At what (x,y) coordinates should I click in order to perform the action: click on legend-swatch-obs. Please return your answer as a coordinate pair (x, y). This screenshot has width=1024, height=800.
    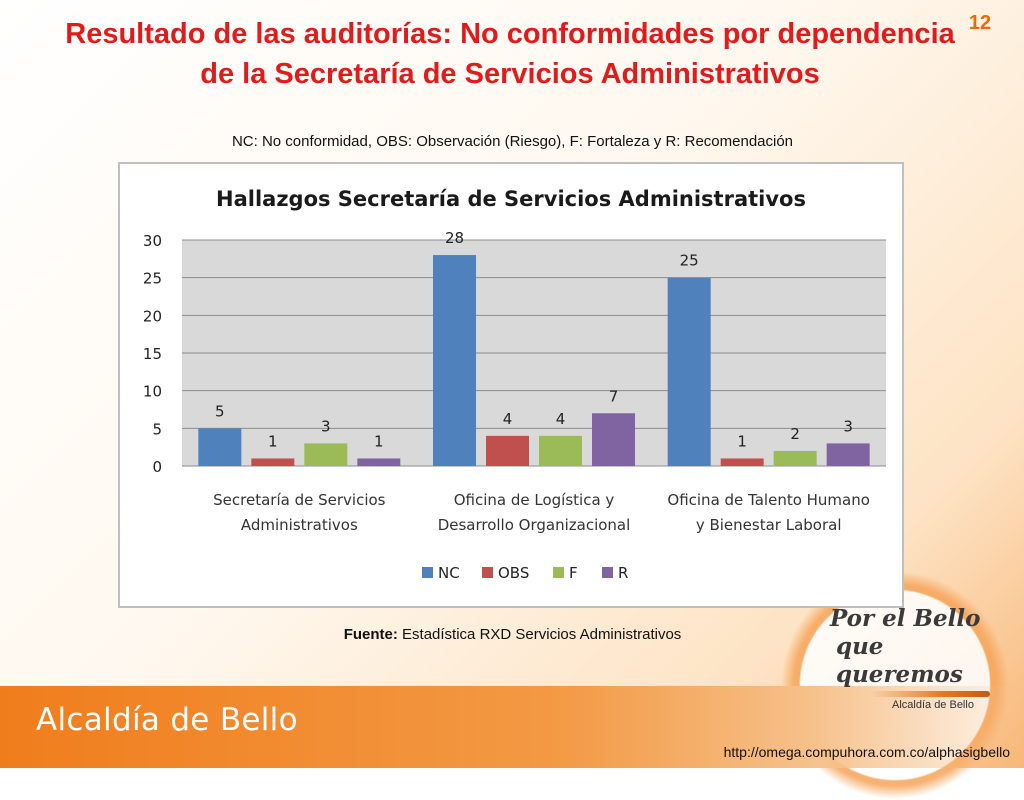
    Looking at the image, I should click on (487, 572).